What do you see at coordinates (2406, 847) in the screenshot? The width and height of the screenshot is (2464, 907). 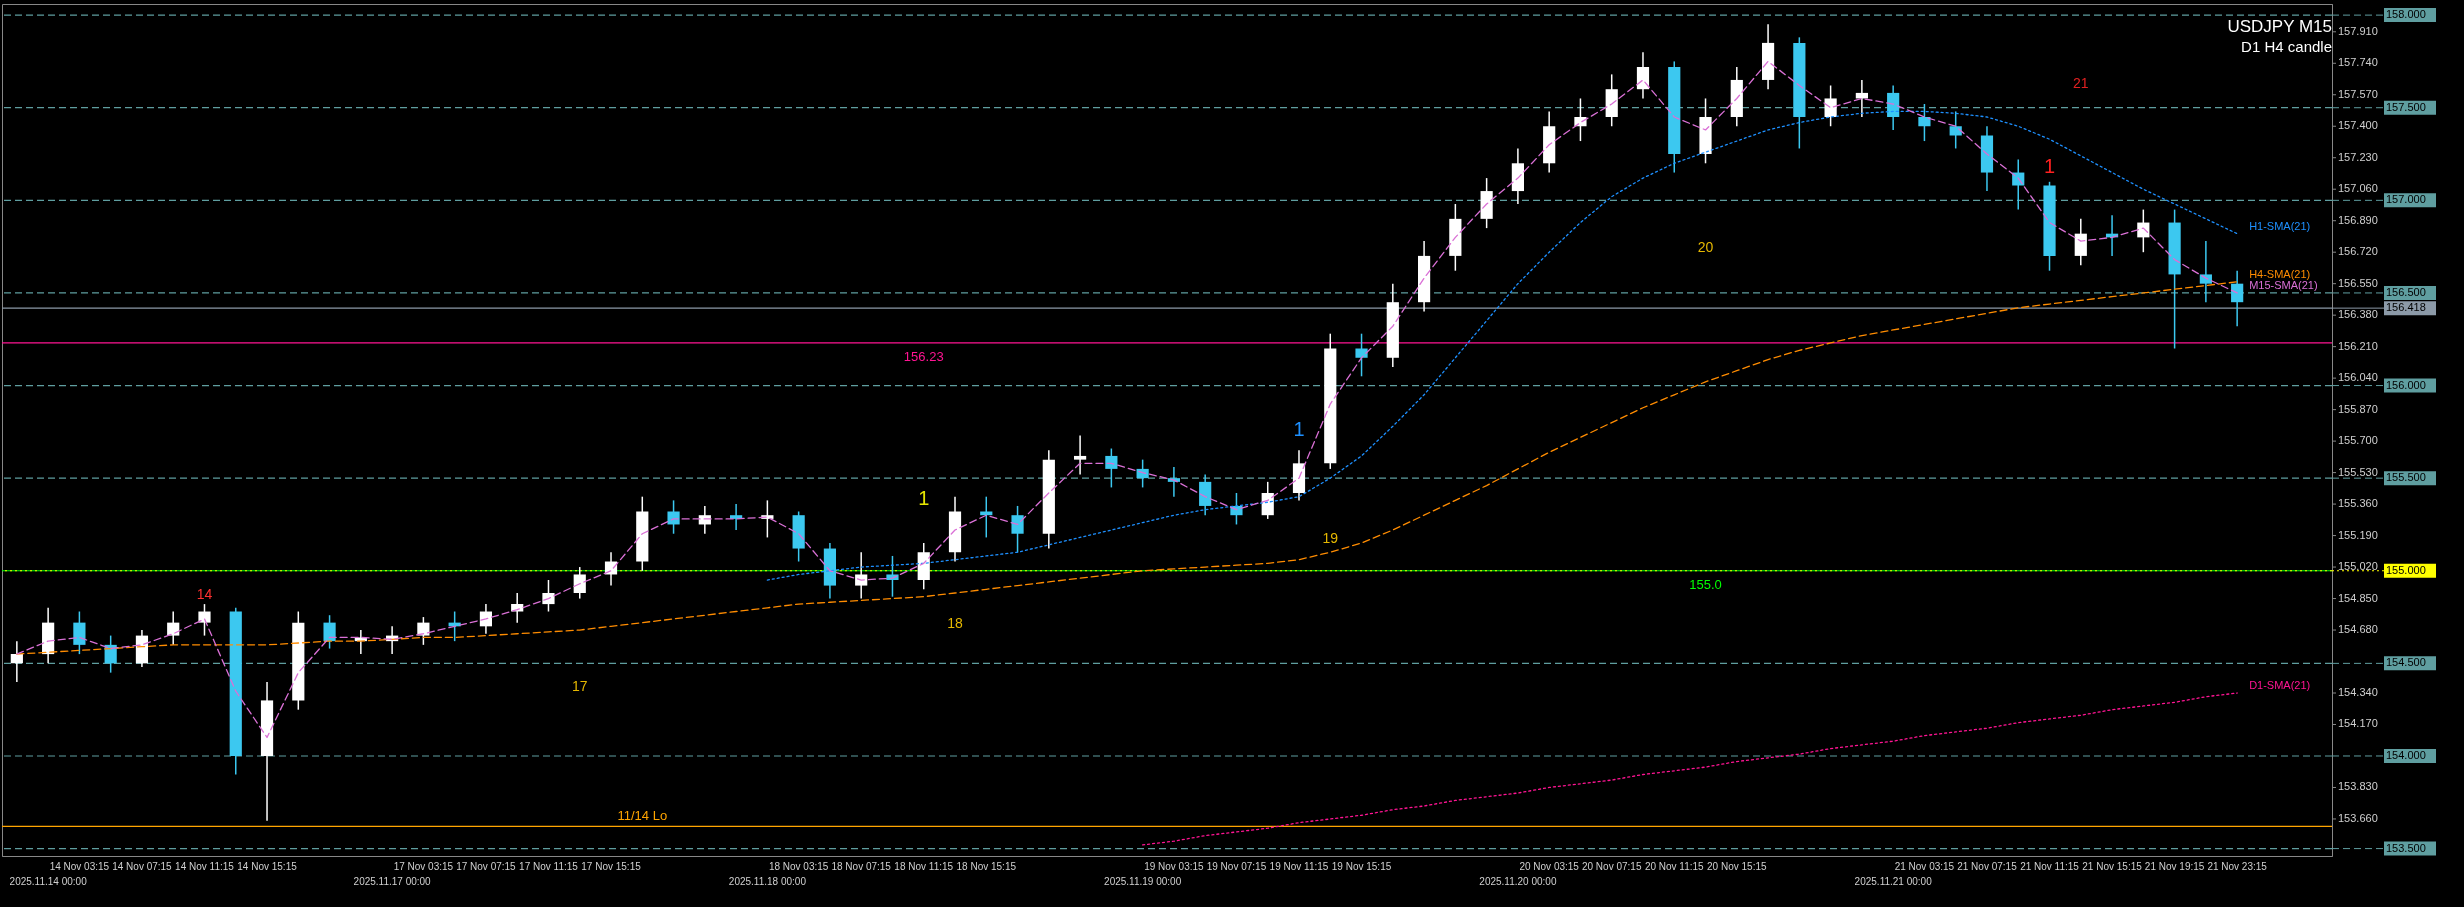 I see `ref-line-label: 153.500` at bounding box center [2406, 847].